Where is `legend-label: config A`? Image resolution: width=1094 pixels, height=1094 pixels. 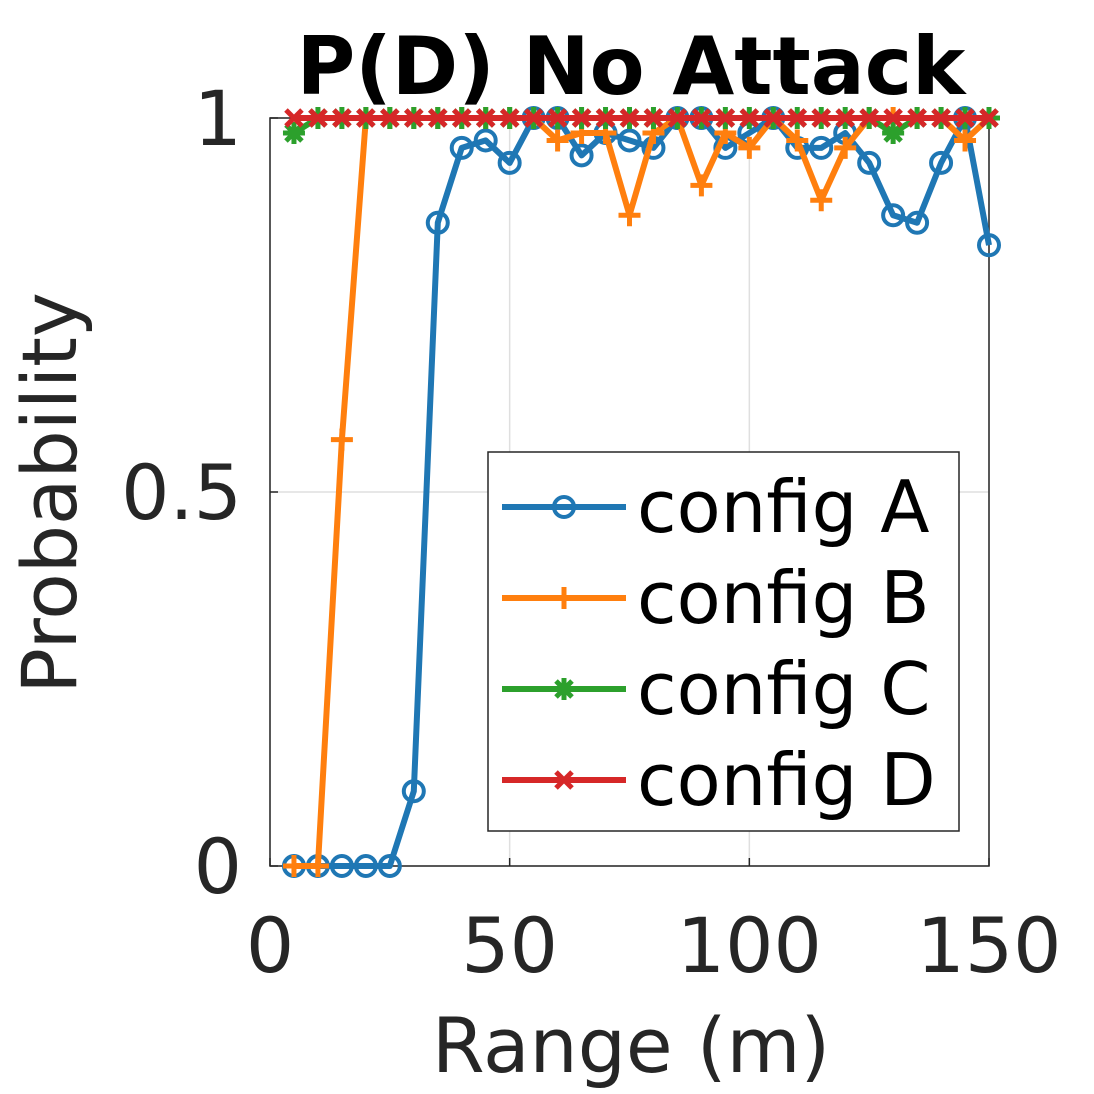 legend-label: config A is located at coordinates (783, 507).